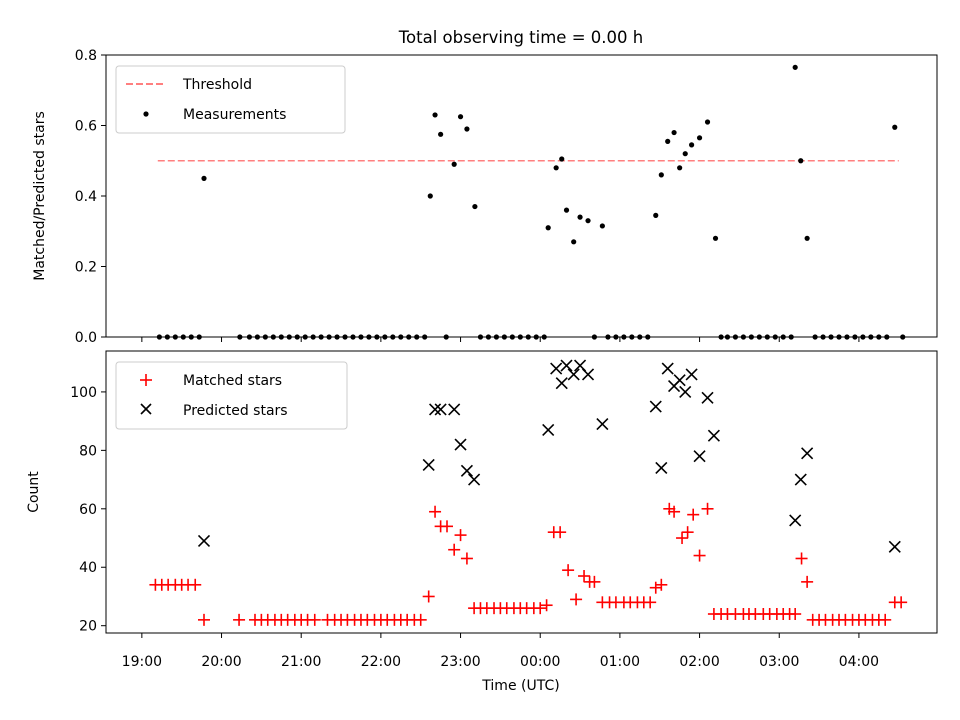 This screenshot has height=720, width=960. Describe the element at coordinates (146, 409) in the screenshot. I see `legend-predicted-swatch` at that location.